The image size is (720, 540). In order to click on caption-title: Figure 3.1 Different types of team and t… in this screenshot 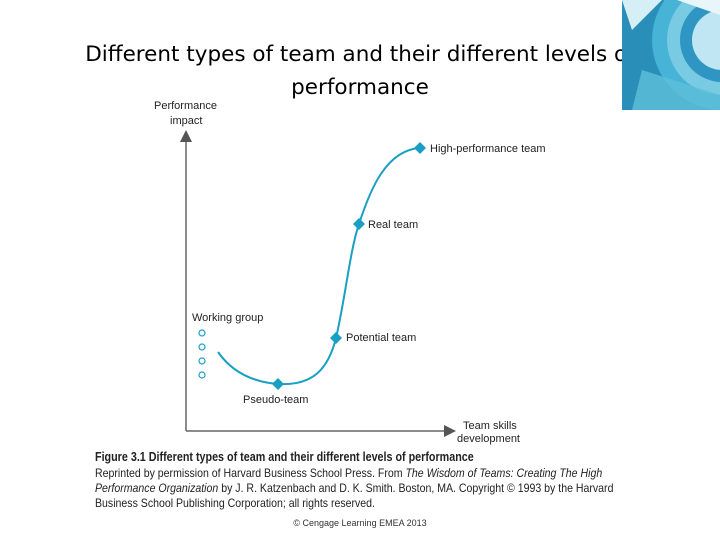, I will do `click(284, 457)`.